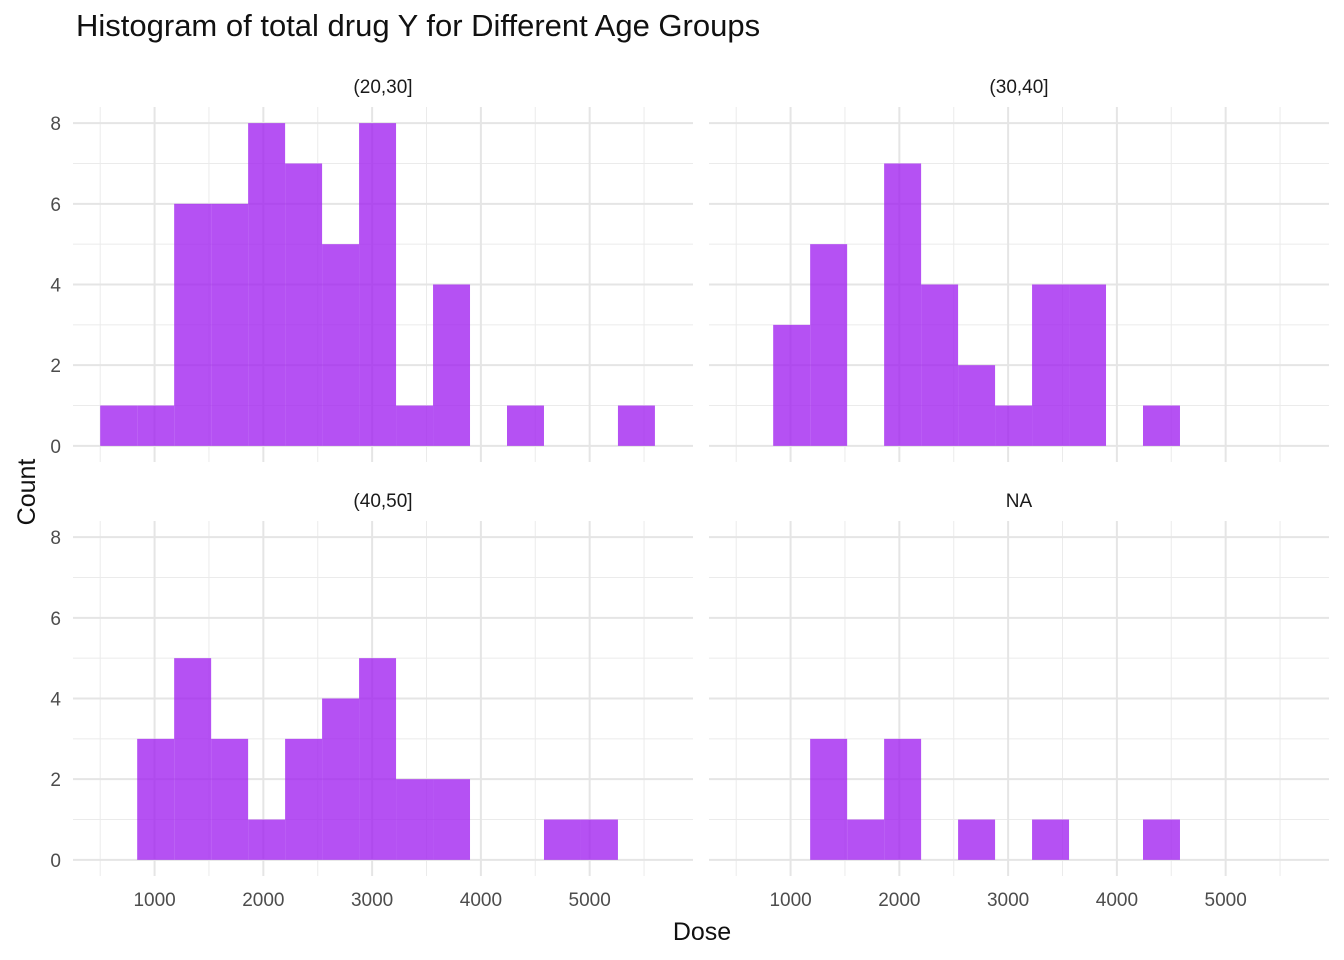 This screenshot has width=1344, height=960. What do you see at coordinates (1019, 501) in the screenshot?
I see `facet-strip-label: NA` at bounding box center [1019, 501].